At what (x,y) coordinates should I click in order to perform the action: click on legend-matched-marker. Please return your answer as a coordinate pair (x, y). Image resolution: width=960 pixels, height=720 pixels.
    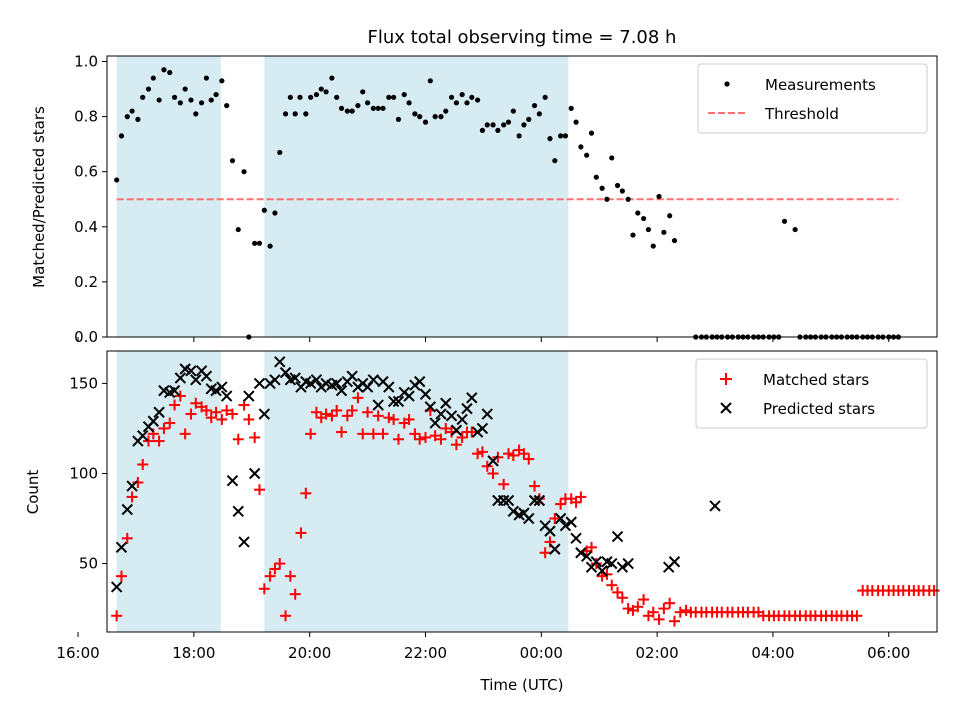
    Looking at the image, I should click on (726, 379).